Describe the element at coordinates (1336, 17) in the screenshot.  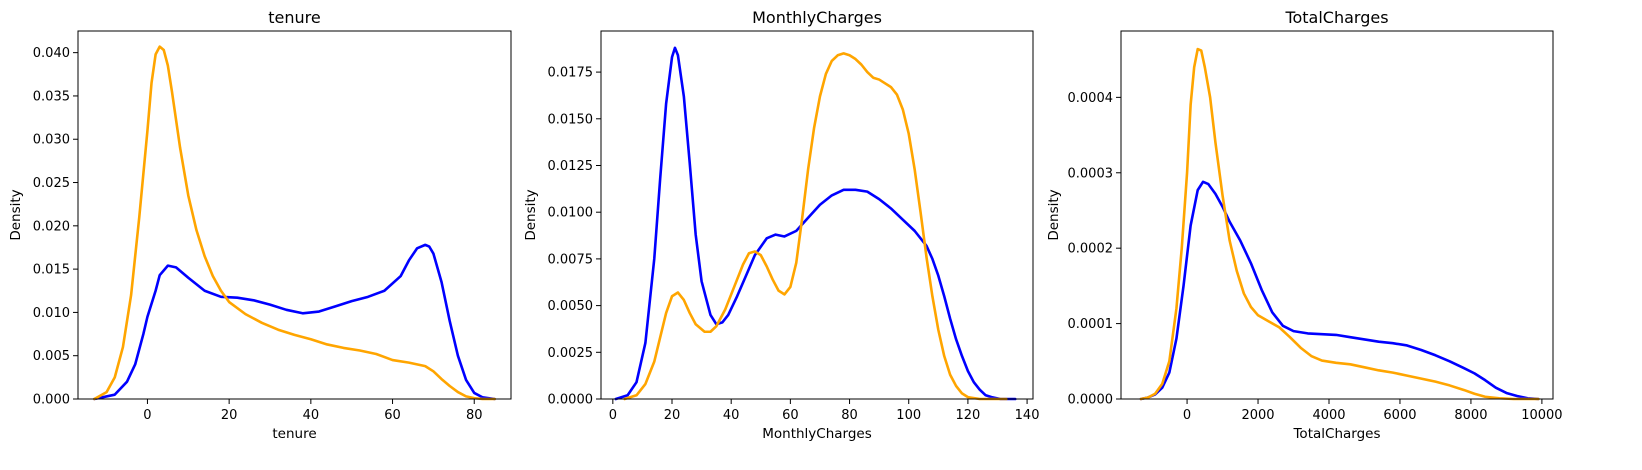
I see `subplot-title: TotalCharges` at that location.